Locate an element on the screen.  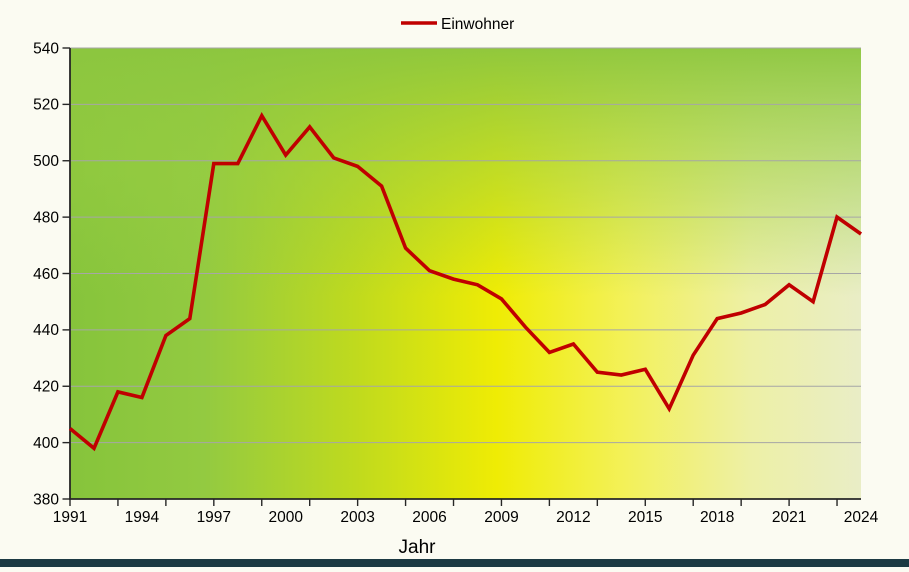
y-tick-label: 440 is located at coordinates (46, 330).